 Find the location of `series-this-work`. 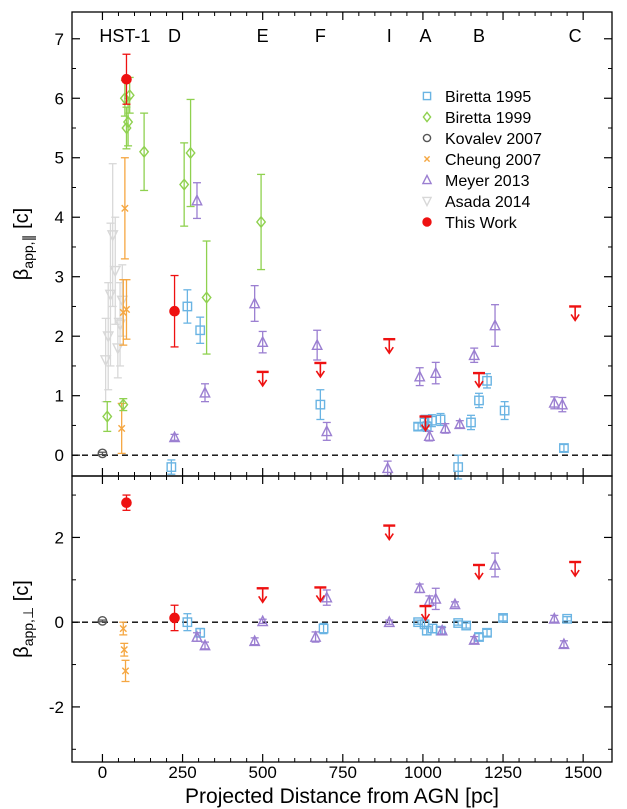

series-this-work is located at coordinates (150, 563).